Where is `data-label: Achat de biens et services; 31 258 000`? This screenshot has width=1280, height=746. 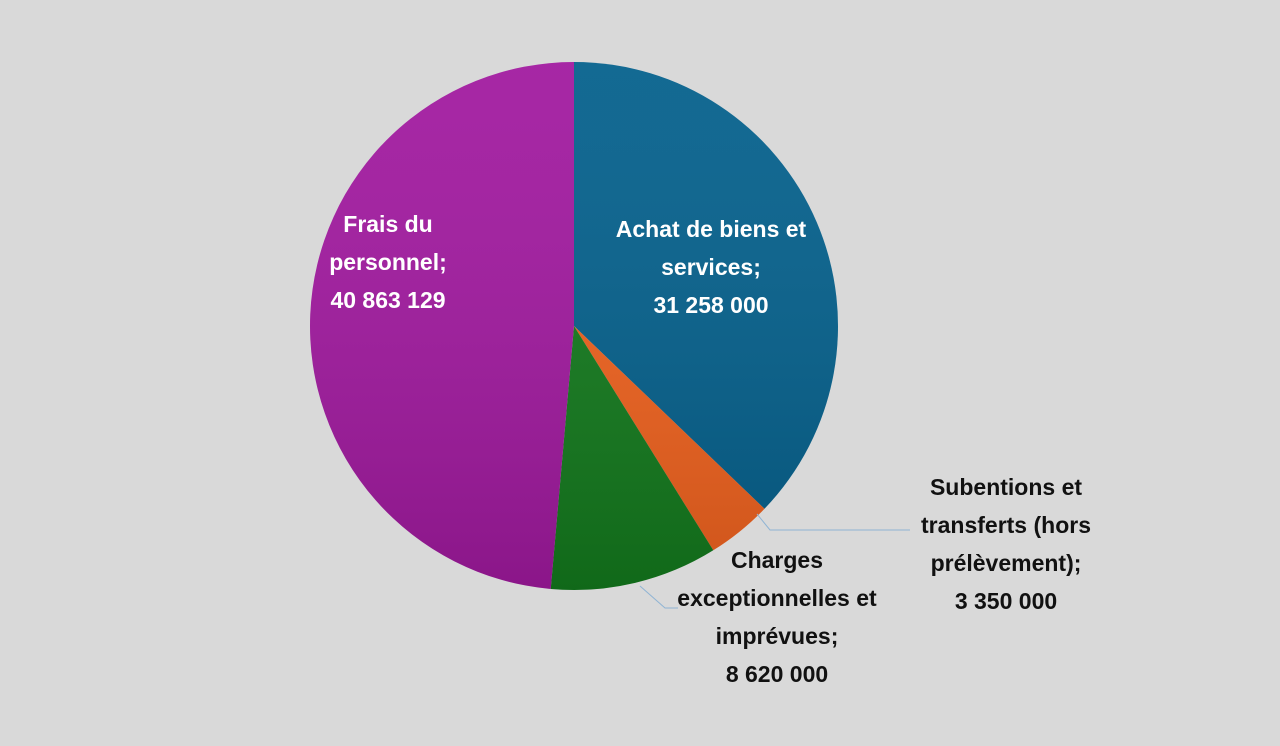
data-label: Achat de biens et services; 31 258 000 is located at coordinates (711, 267).